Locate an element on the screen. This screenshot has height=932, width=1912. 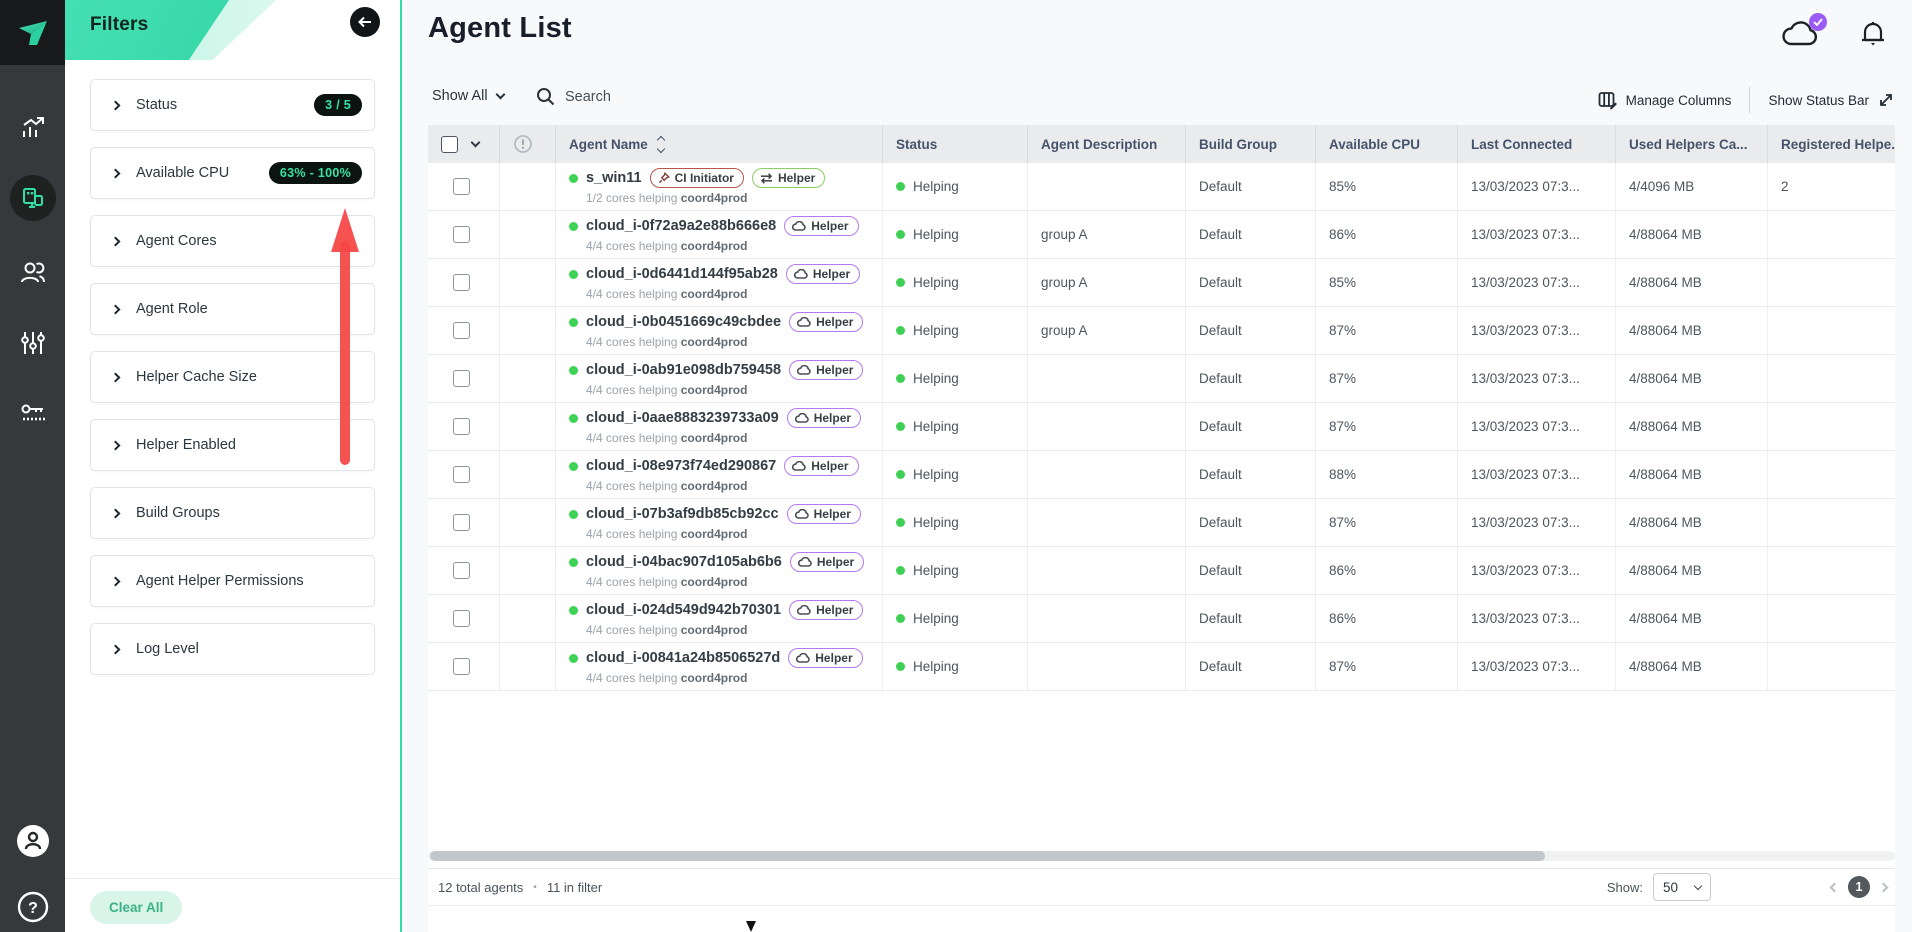
filter-item-helper-cache-size: Helper Cache Size is located at coordinates (232, 377).